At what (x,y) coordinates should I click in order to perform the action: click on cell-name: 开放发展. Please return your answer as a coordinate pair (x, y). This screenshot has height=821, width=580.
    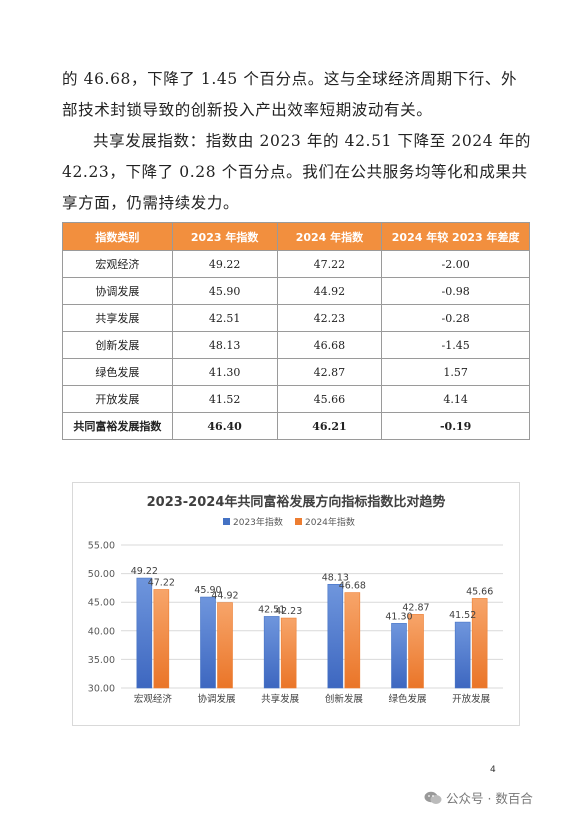
    Looking at the image, I should click on (117, 399).